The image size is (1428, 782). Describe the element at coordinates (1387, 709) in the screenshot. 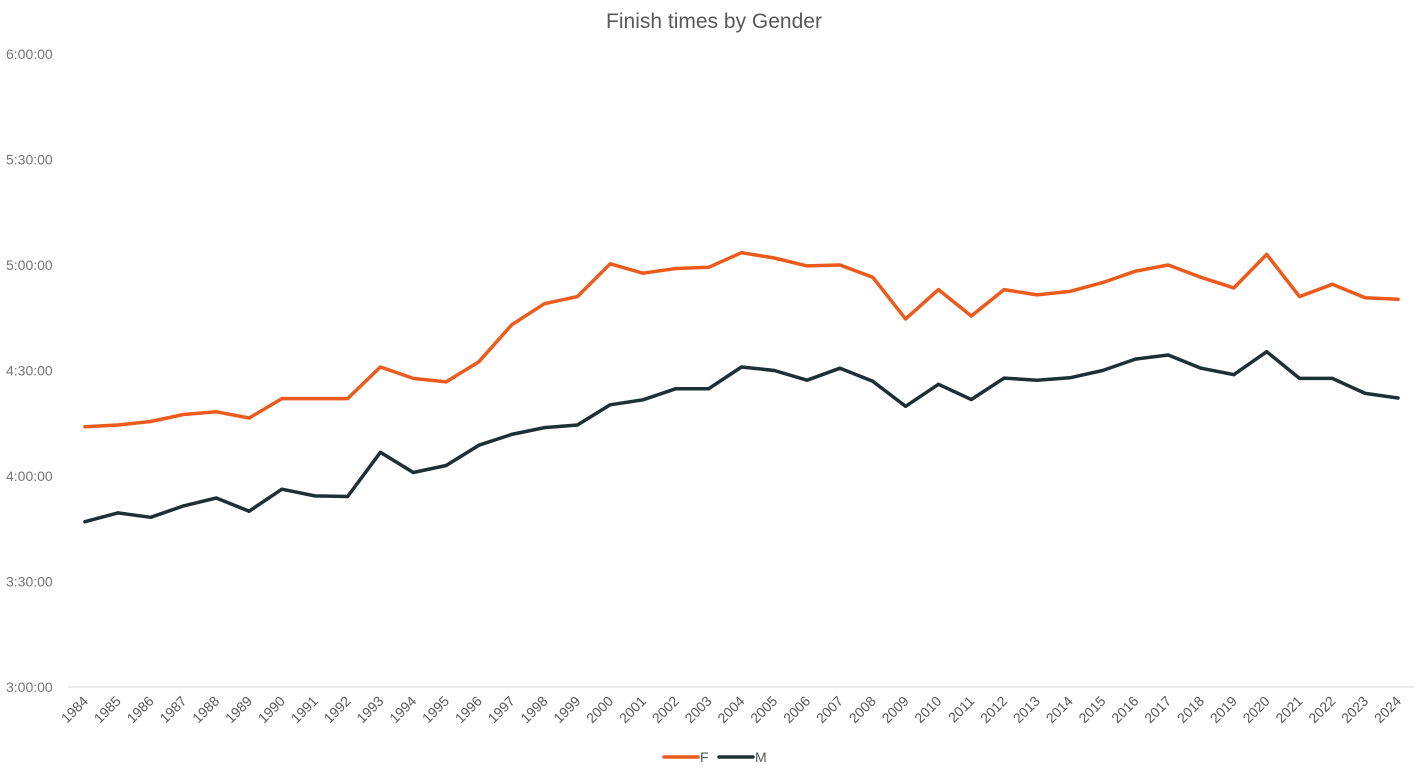

I see `x-tick-label: 2024` at that location.